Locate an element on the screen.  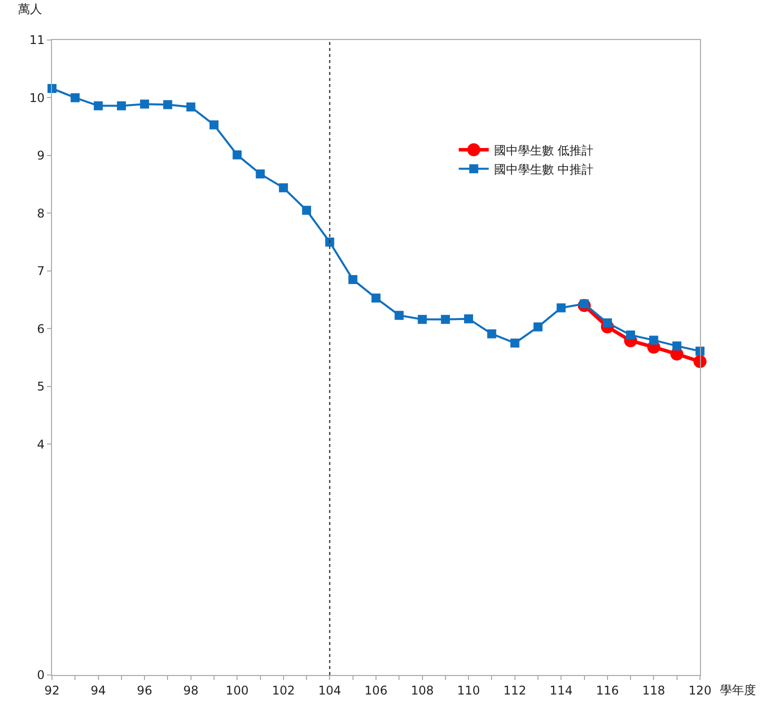
y-tick-label: 4 is located at coordinates (40, 444).